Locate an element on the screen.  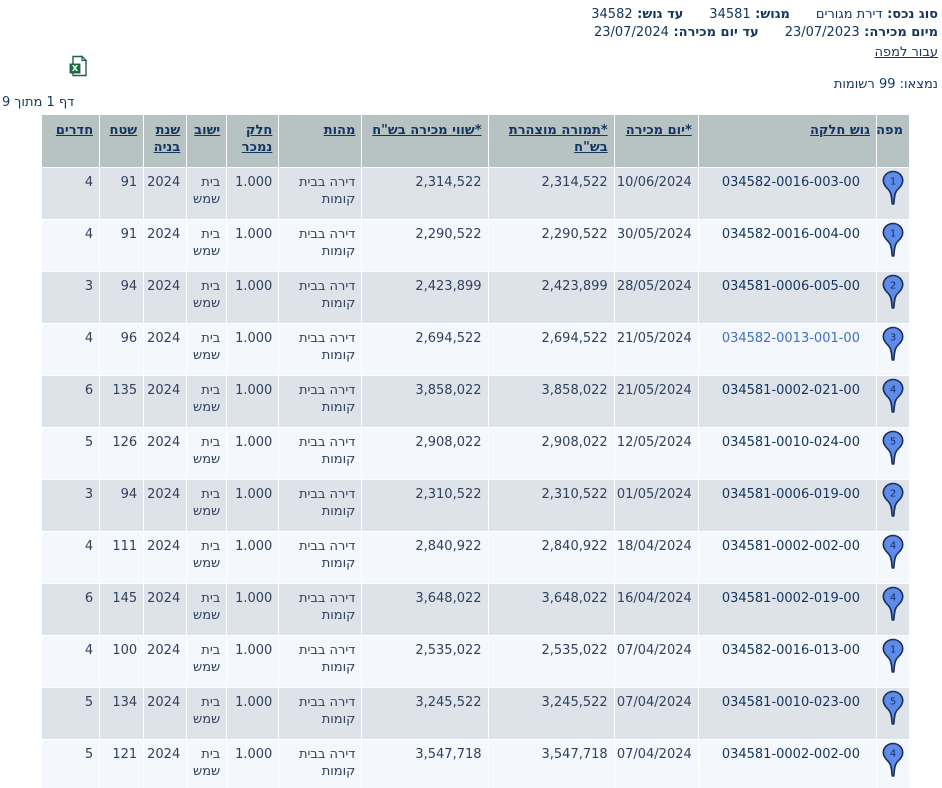
gush-helka-link: 034581-0006-005-00 is located at coordinates (791, 286).